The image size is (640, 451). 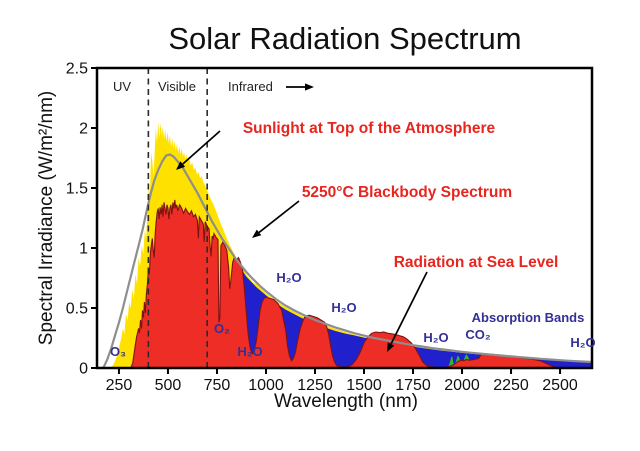 What do you see at coordinates (309, 87) in the screenshot?
I see `infrared-arrow-head` at bounding box center [309, 87].